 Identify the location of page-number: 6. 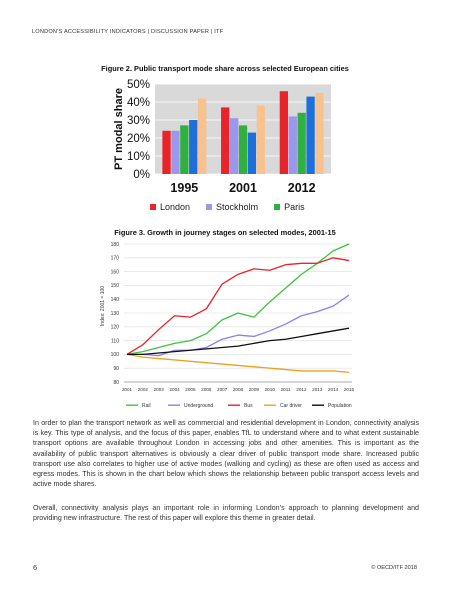
(35, 567).